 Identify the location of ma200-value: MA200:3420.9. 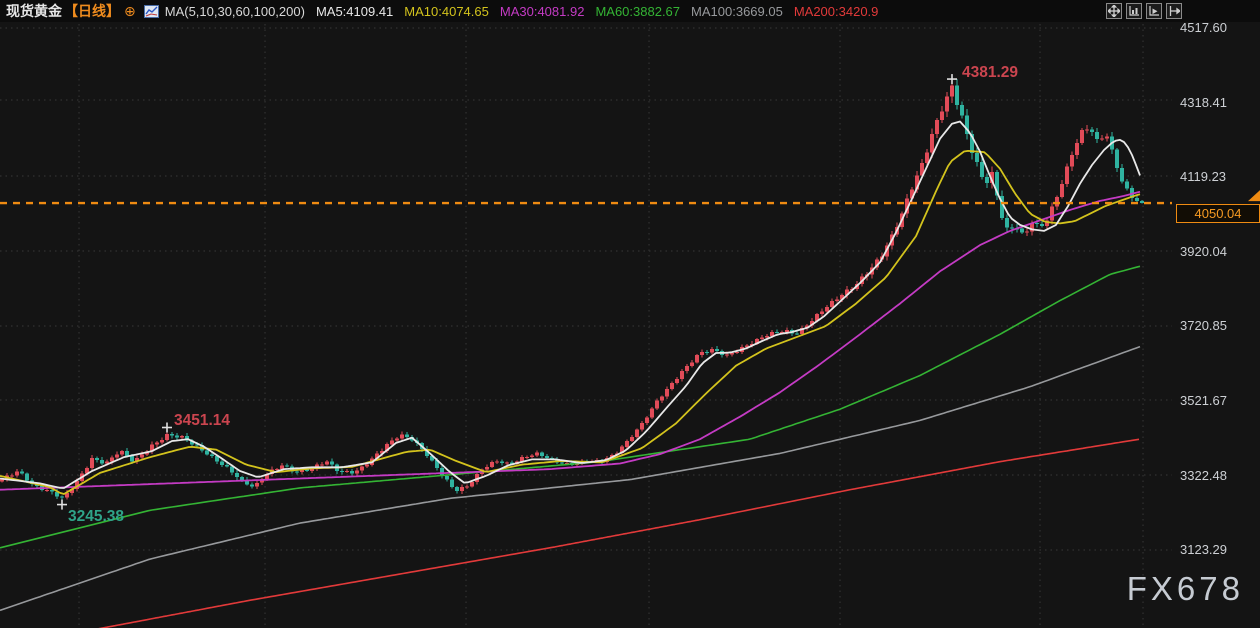
(836, 11).